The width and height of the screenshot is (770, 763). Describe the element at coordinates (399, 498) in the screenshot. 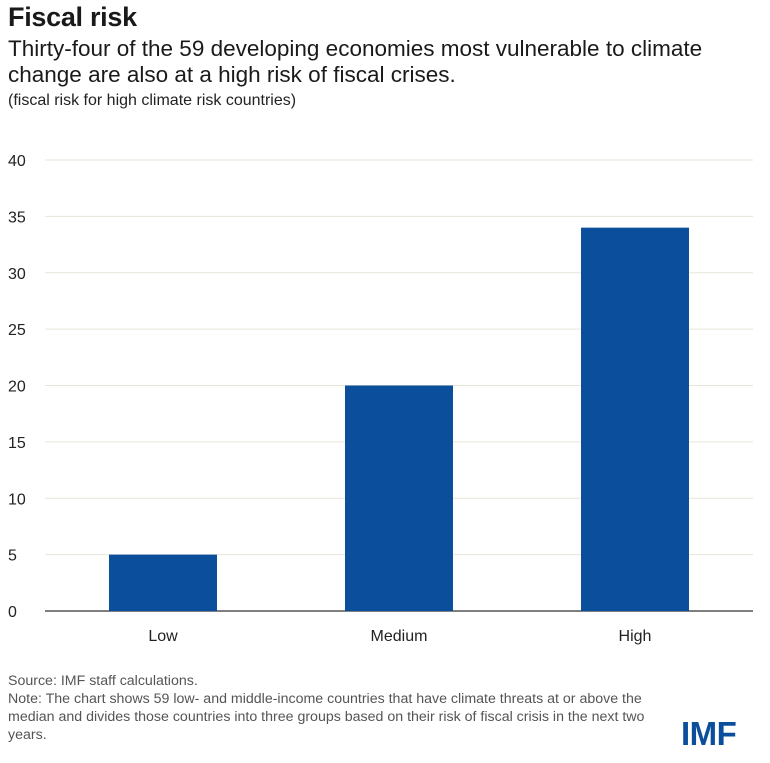

I see `bar-medium` at that location.